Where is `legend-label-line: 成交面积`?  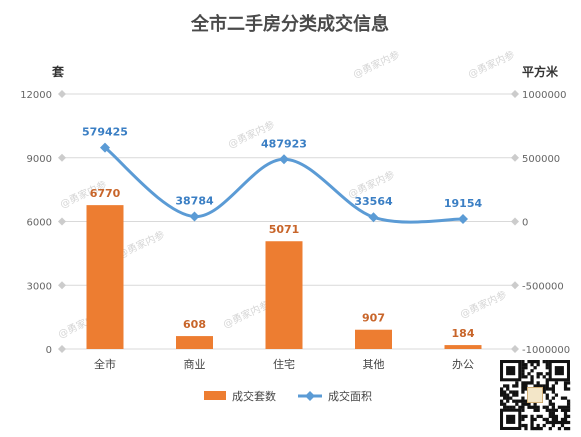 legend-label-line: 成交面积 is located at coordinates (350, 396).